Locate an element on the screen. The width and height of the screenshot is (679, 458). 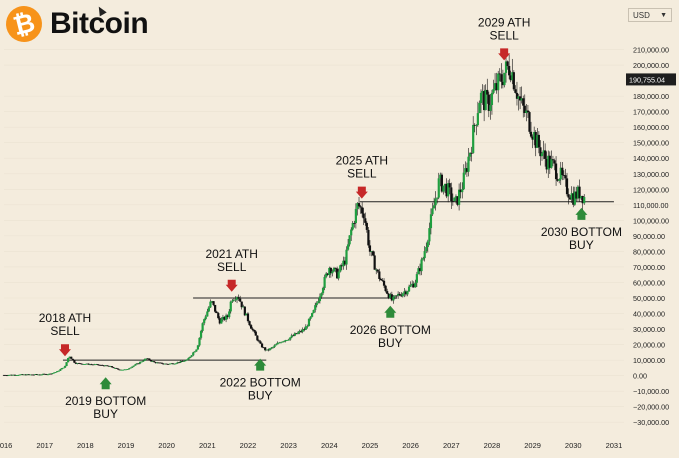
x-tick-label: 2026 is located at coordinates (410, 445).